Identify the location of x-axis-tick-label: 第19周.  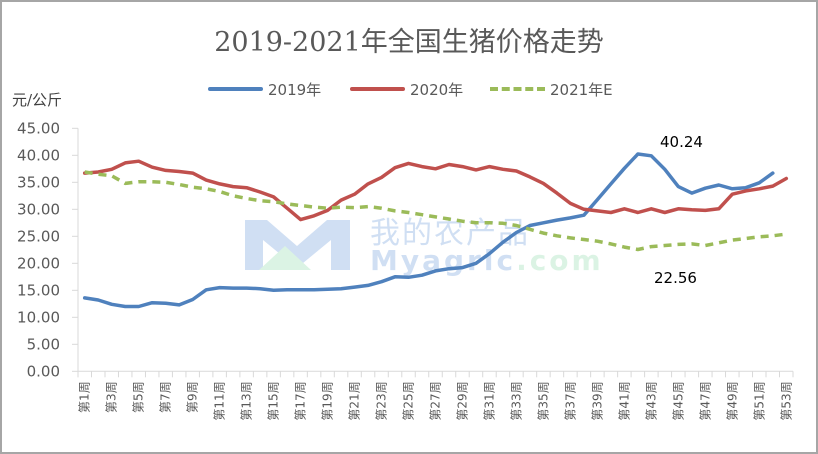
(328, 400).